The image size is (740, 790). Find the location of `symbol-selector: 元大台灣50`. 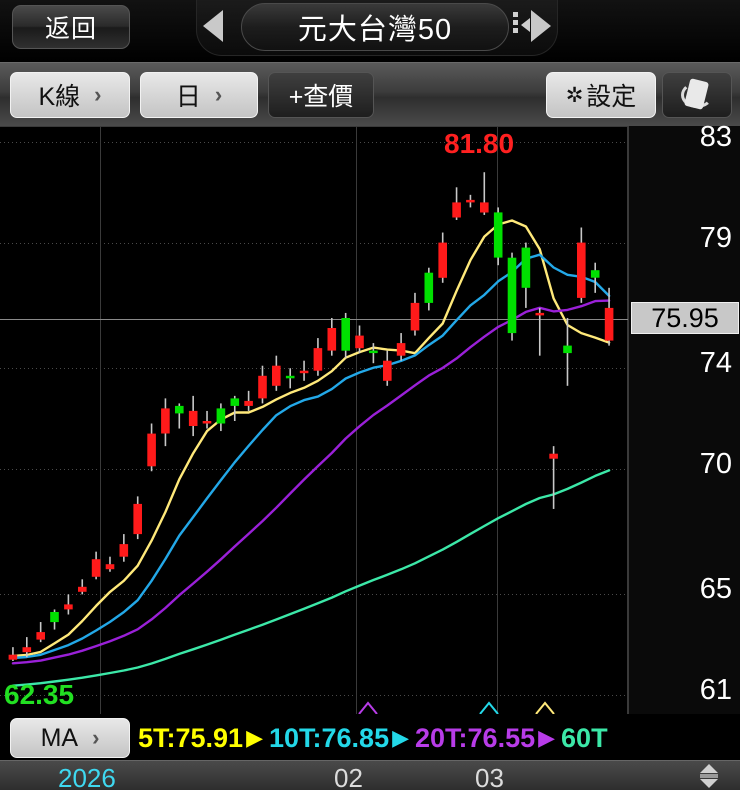

symbol-selector: 元大台灣50 is located at coordinates (377, 28).